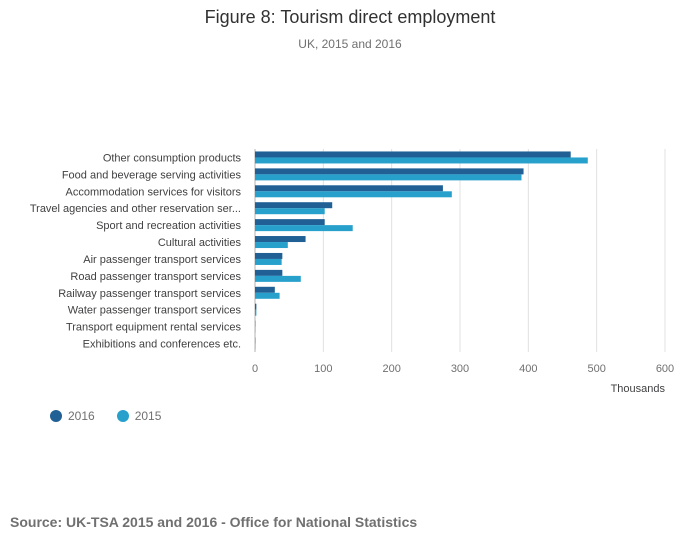 The width and height of the screenshot is (700, 549). Describe the element at coordinates (172, 158) in the screenshot. I see `category-label: Other consumption products` at that location.